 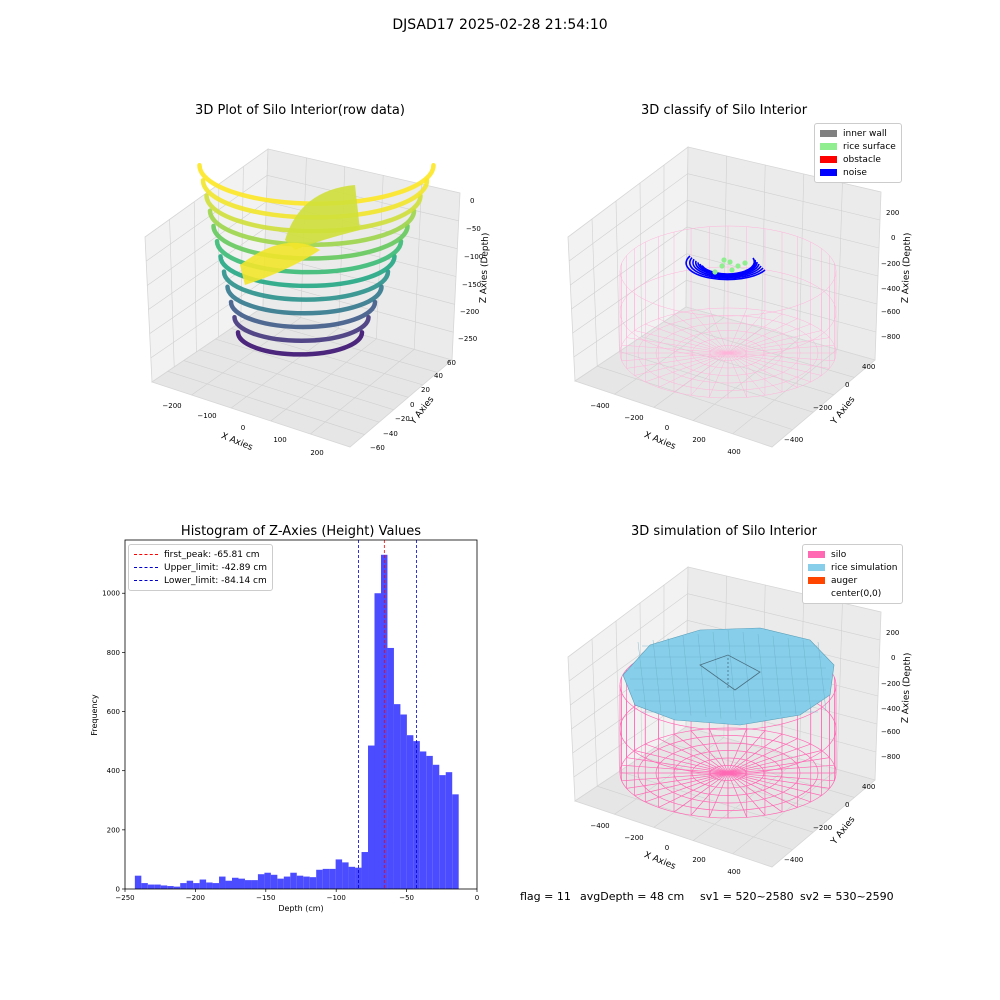 I want to click on raw-y-ticks: −60 −40 −20 0 20 40 60, so click(x=413, y=405).